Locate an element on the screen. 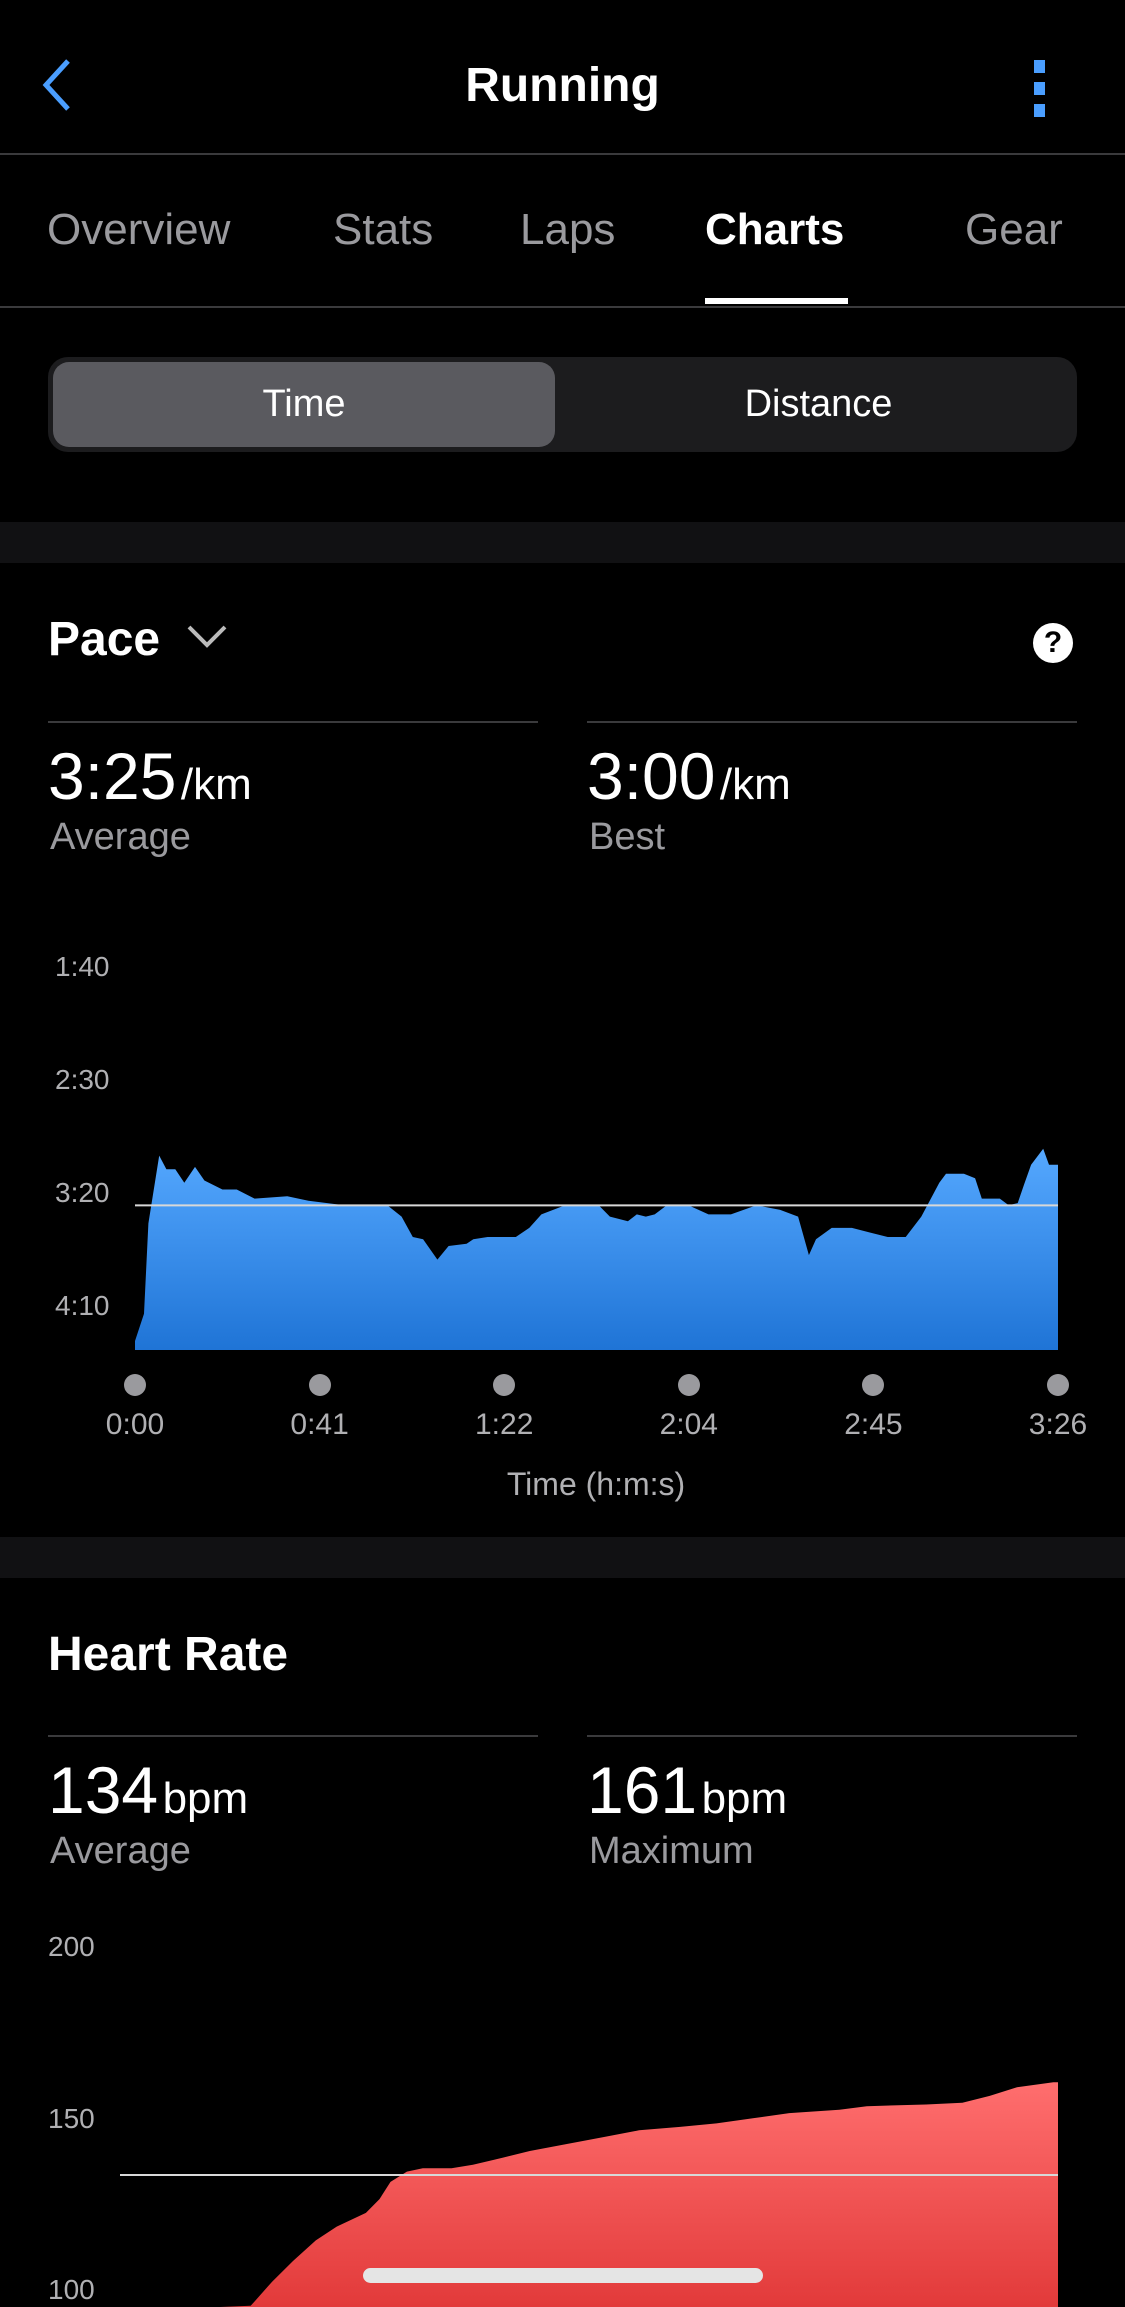  help-button: ? is located at coordinates (1053, 643).